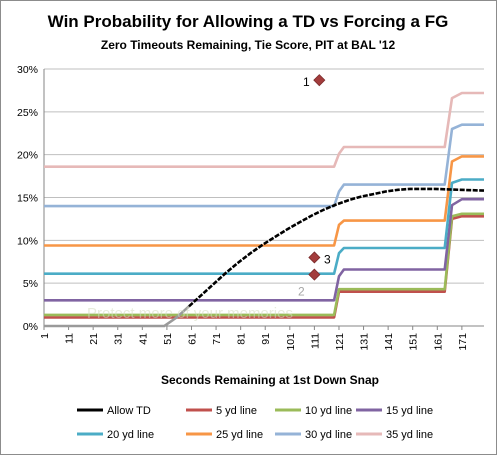 This screenshot has width=497, height=455. What do you see at coordinates (409, 411) in the screenshot?
I see `legend-label-15-yd-line: 15 yd line` at bounding box center [409, 411].